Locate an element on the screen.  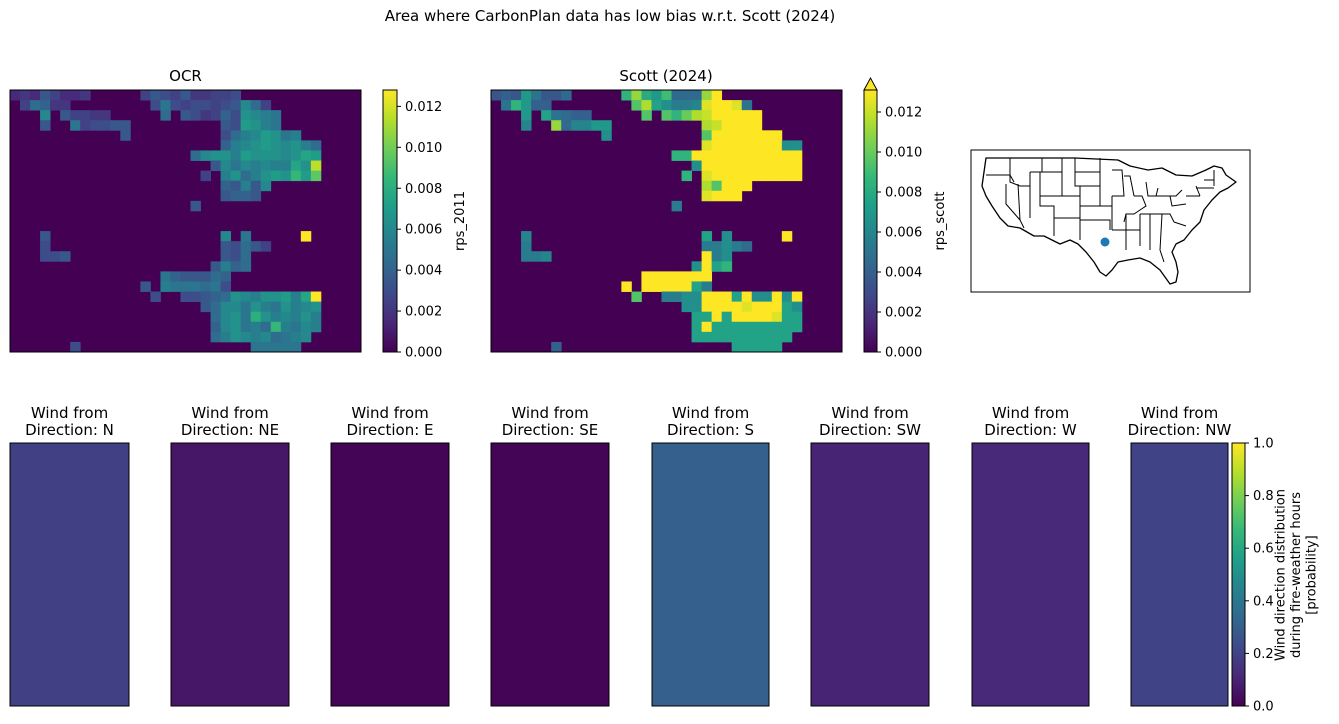
colorbar-tick-label: 0.008 is located at coordinates (903, 193).